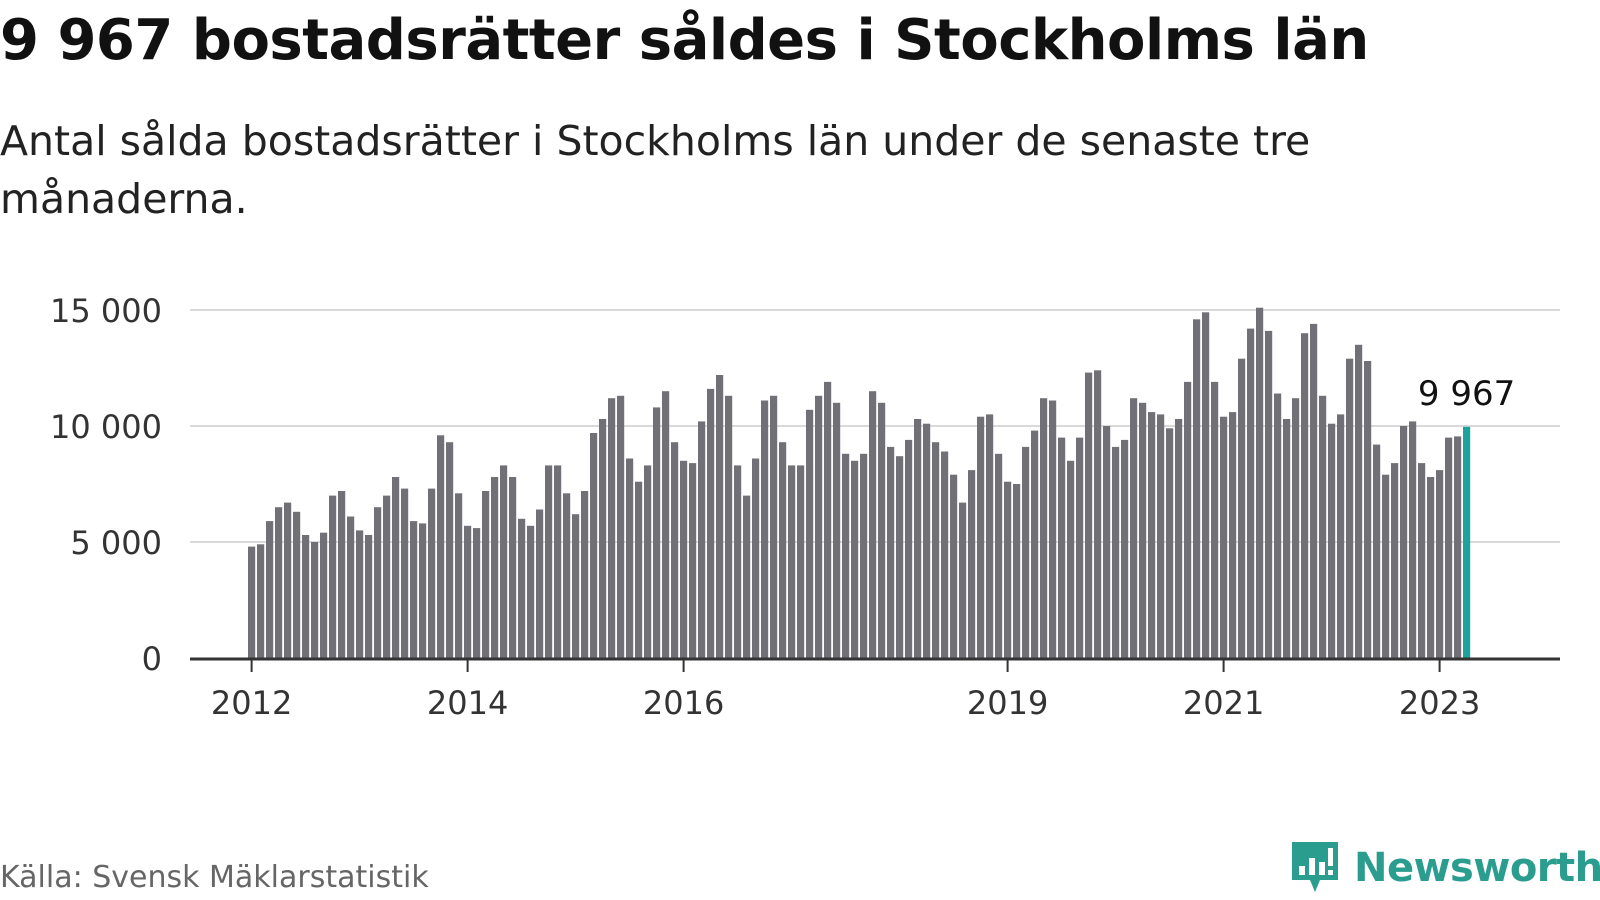 Image resolution: width=1600 pixels, height=900 pixels. What do you see at coordinates (467, 703) in the screenshot?
I see `x-tick-label: 2014` at bounding box center [467, 703].